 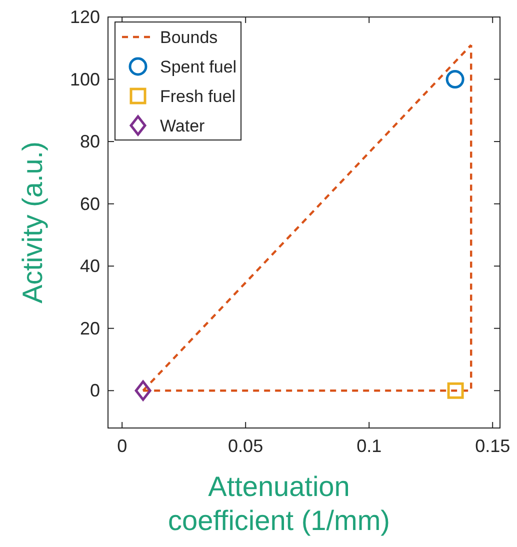 I want to click on y-tick-label: 0, so click(x=95, y=390).